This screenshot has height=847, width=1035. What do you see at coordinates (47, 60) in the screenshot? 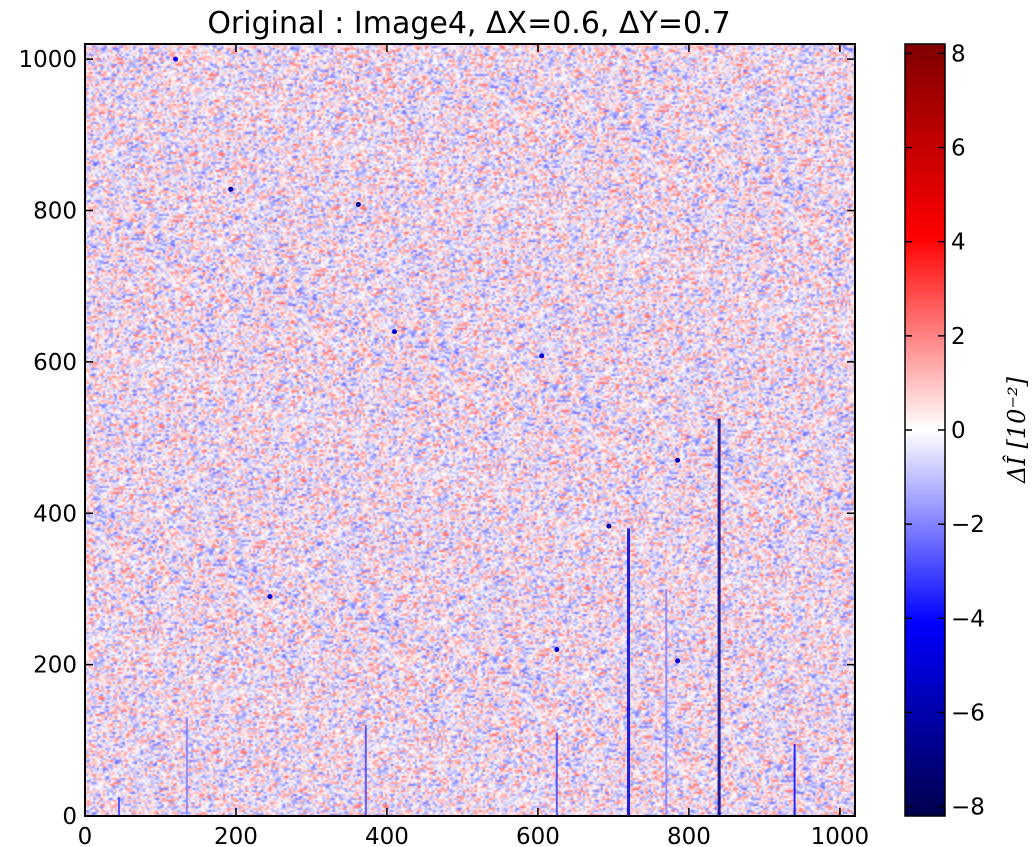
I see `y-tick-label: 1000` at bounding box center [47, 60].